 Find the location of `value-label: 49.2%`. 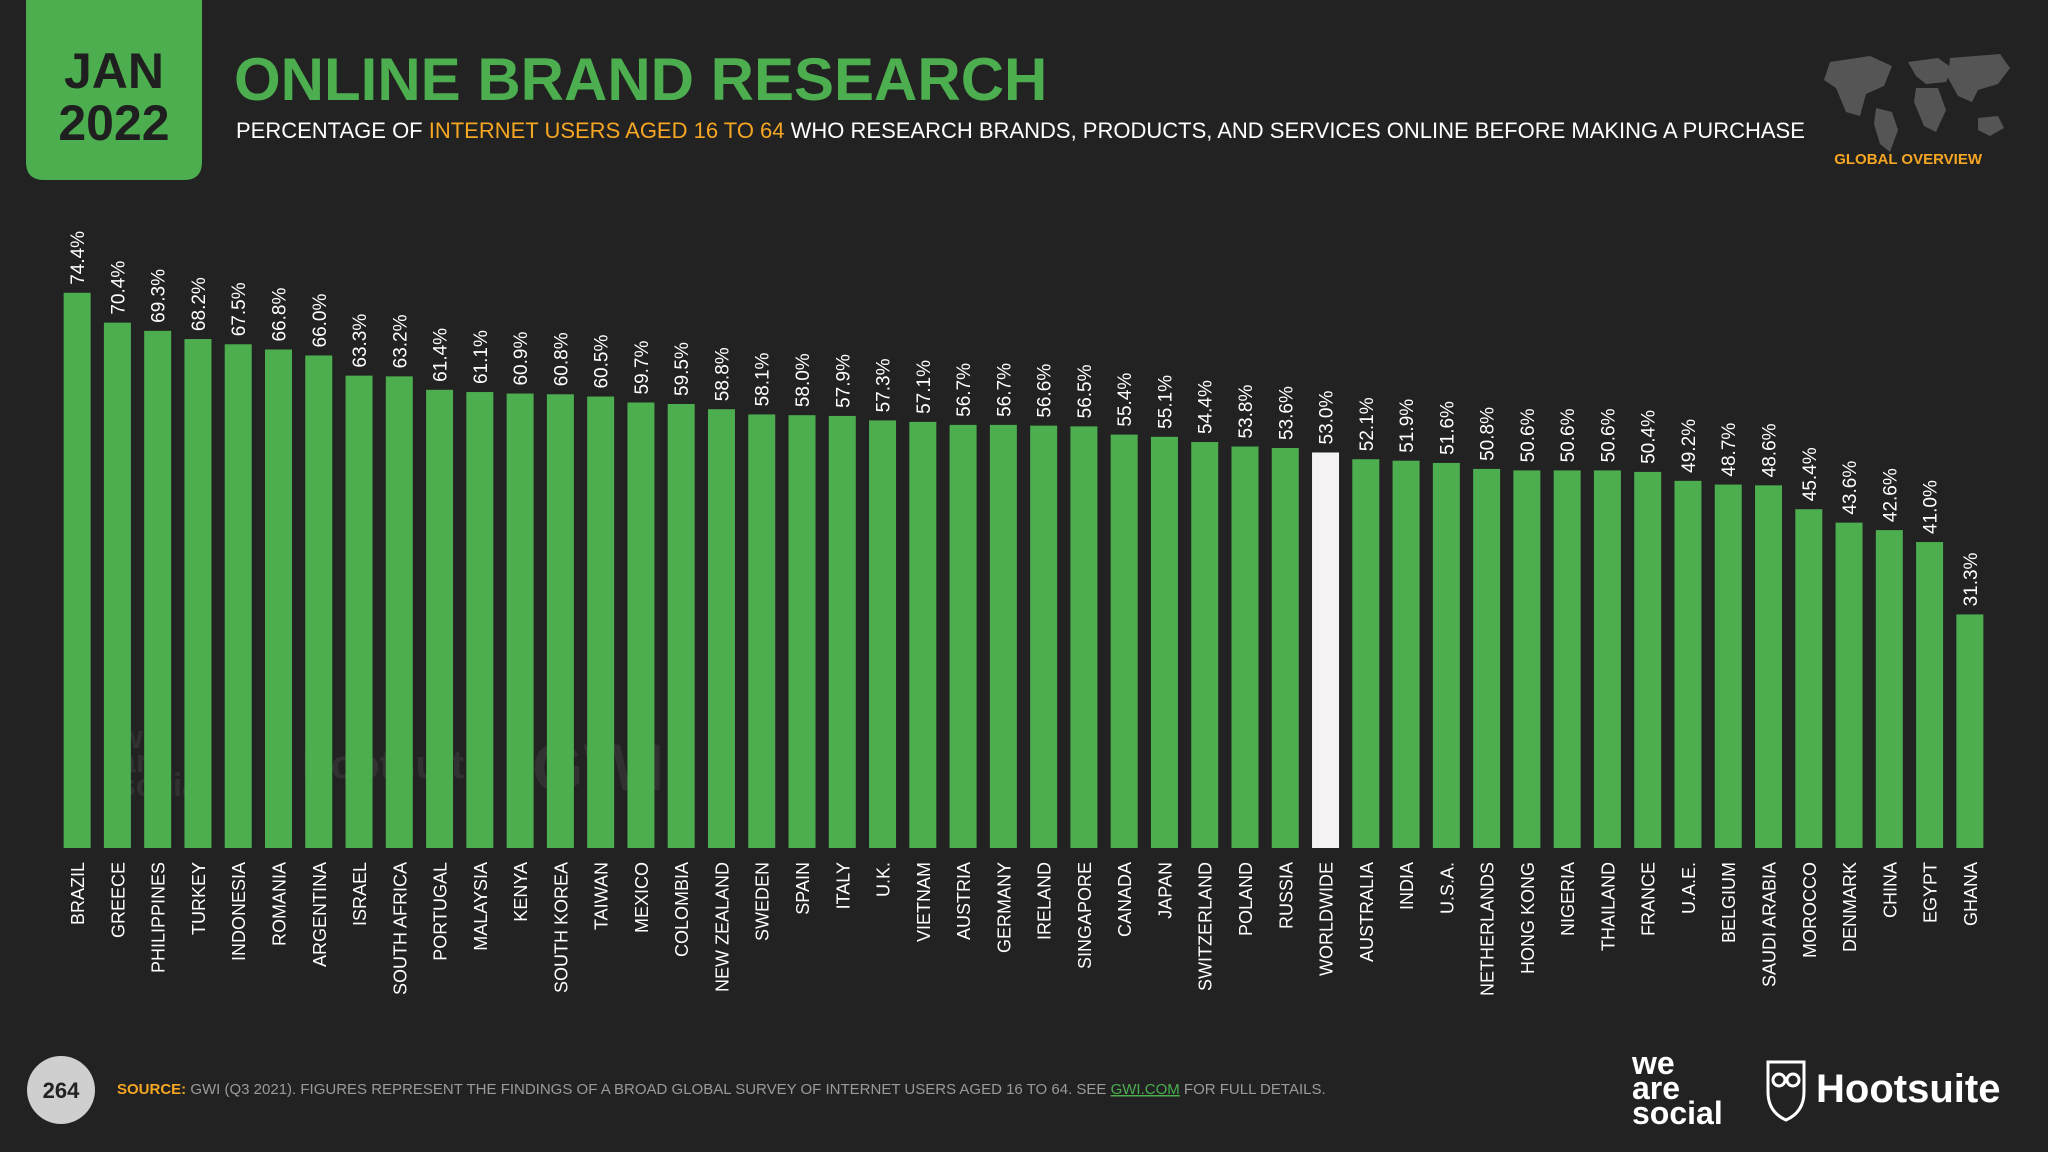

value-label: 49.2% is located at coordinates (1689, 446).